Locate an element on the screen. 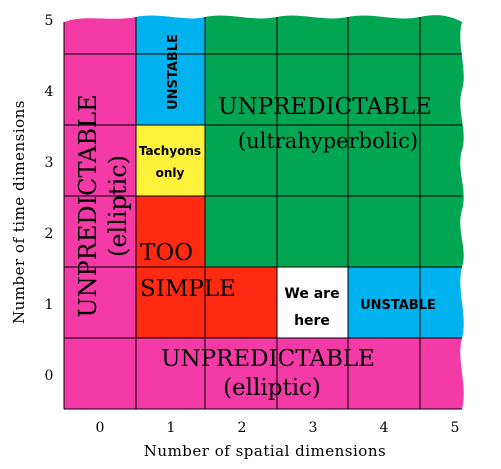 Image resolution: width=501 pixels, height=469 pixels. label-unpredictable-ultrahyperbolic: UNPREDICTABLE is located at coordinates (325, 107).